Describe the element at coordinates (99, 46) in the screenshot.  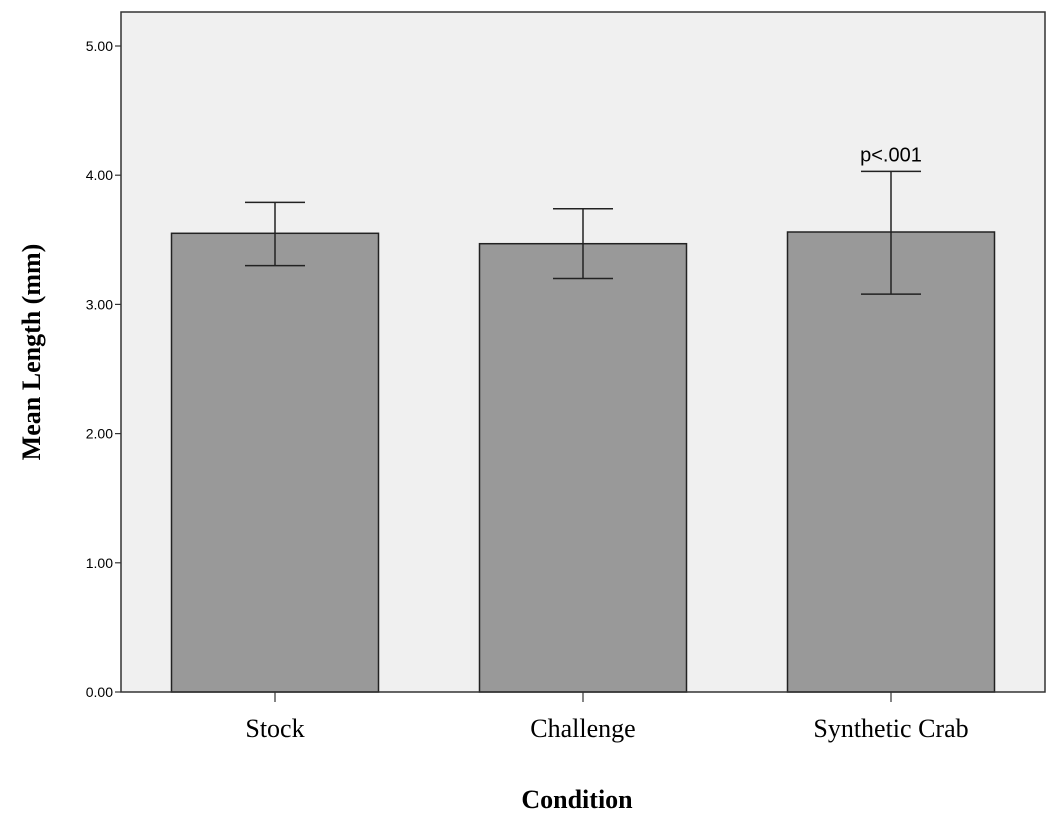
I see `y-tick-label: 5.00` at that location.